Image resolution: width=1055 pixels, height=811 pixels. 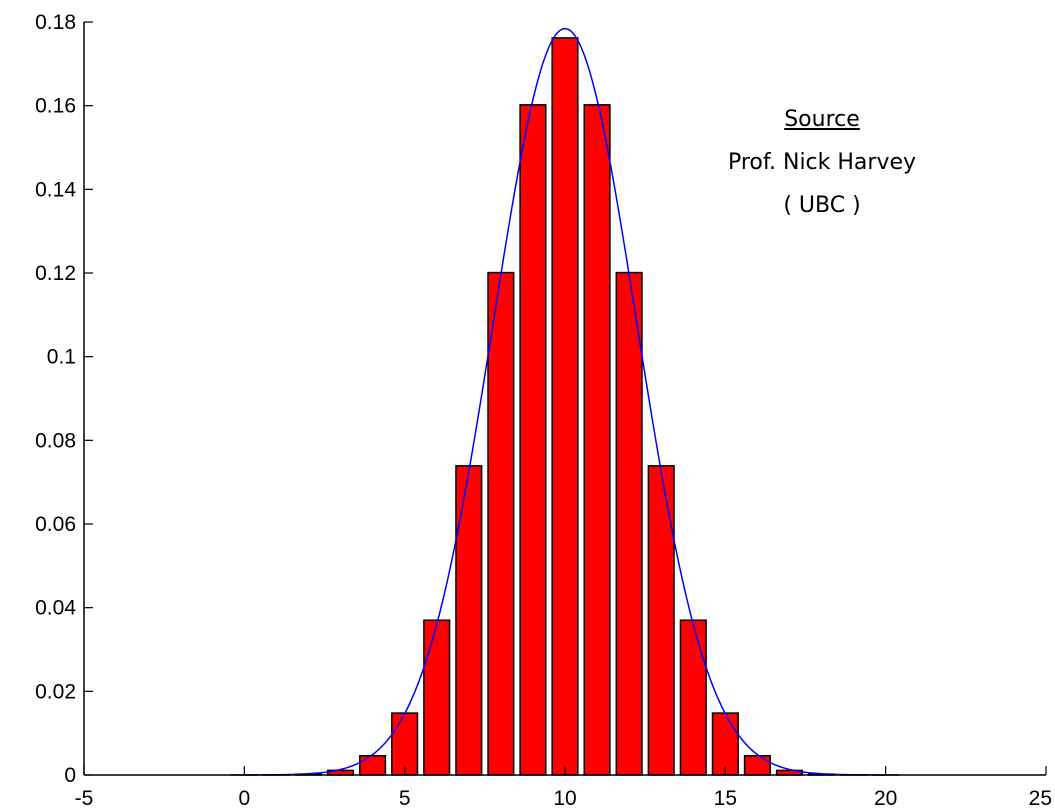 I want to click on y-tick-label: 0.06, so click(x=55, y=524).